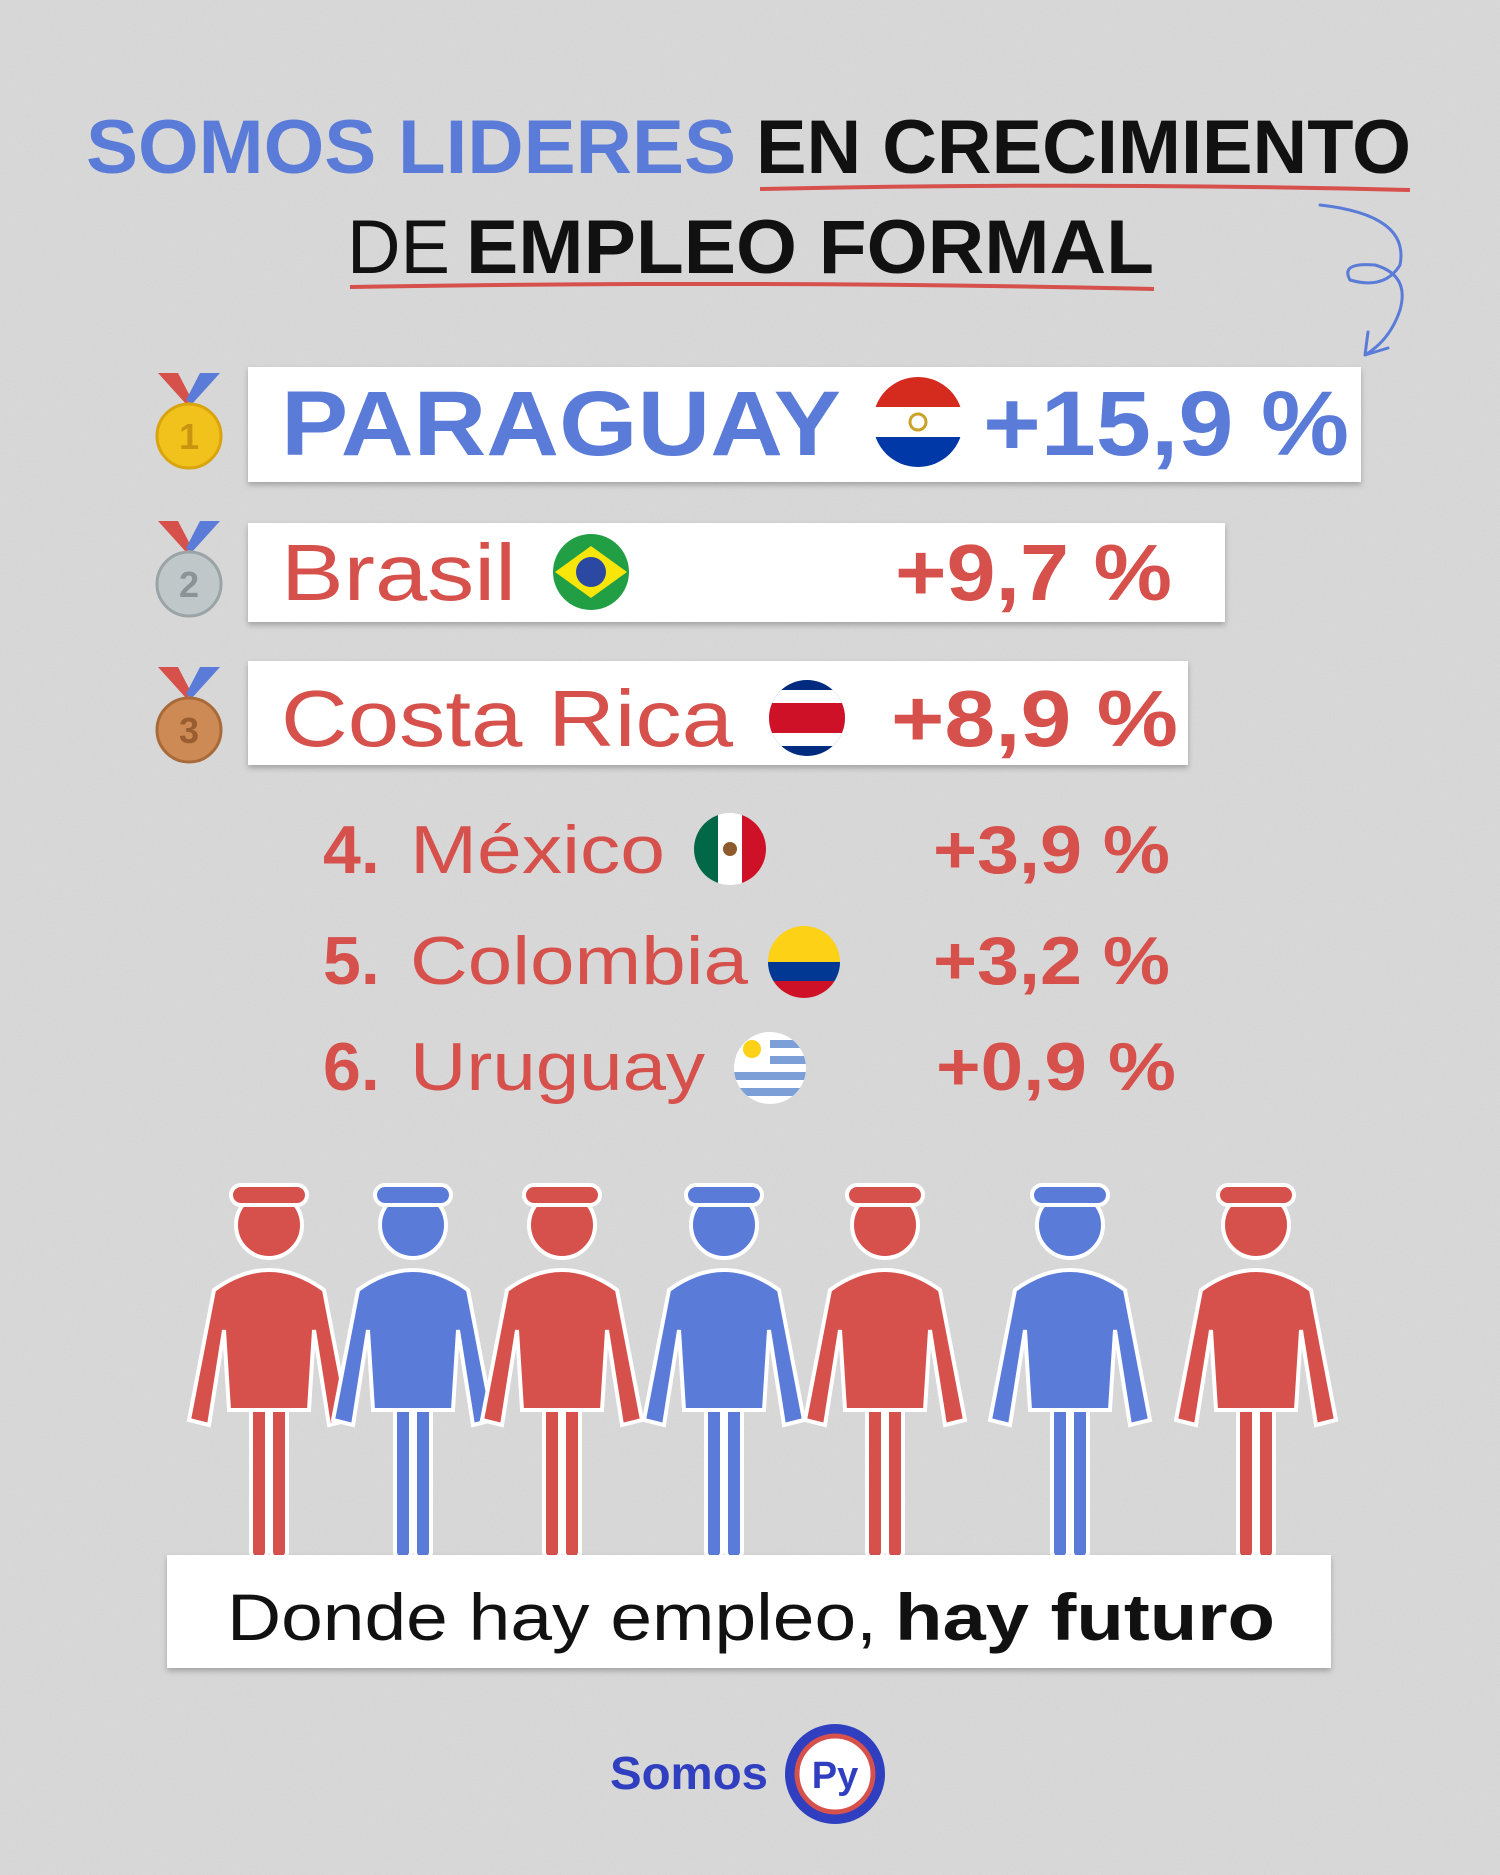 This screenshot has height=1875, width=1500. I want to click on brand-name: Somos, so click(689, 1773).